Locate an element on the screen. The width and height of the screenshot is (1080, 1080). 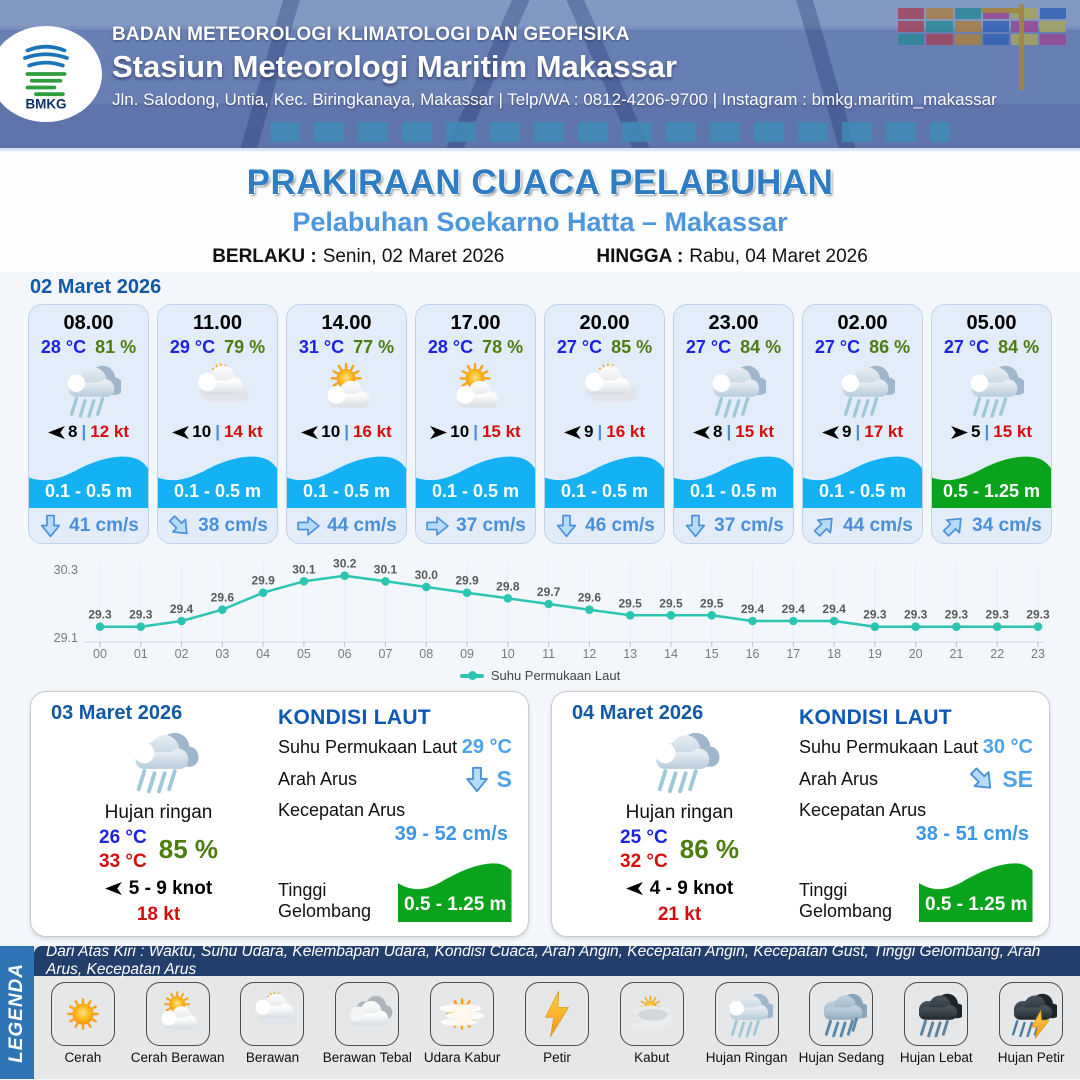
svg-text: 12 is located at coordinates (589, 654).